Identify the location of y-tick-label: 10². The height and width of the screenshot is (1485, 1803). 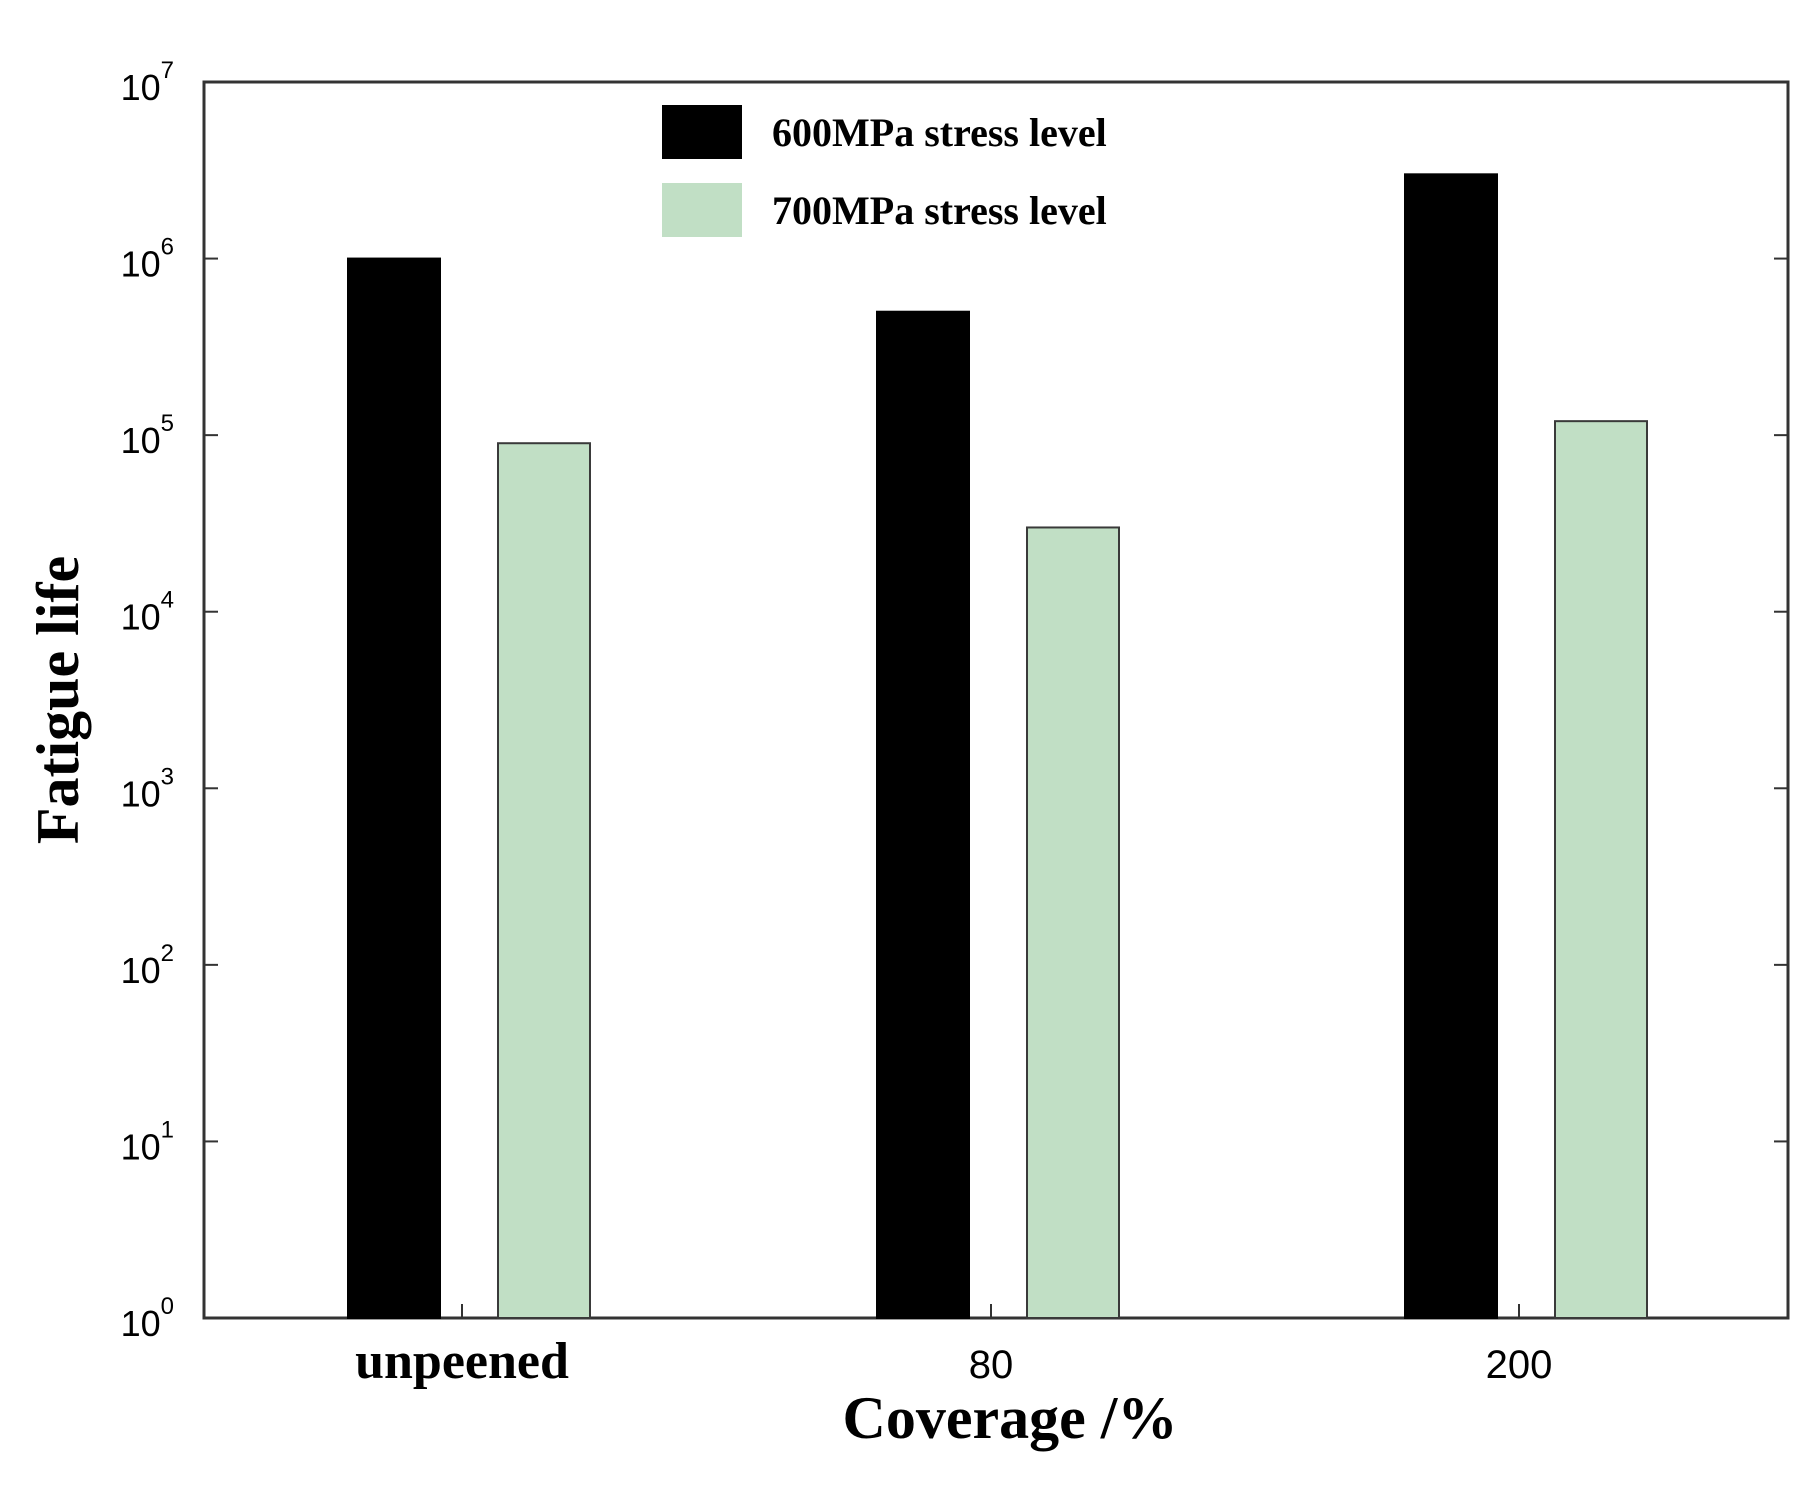
(147, 965).